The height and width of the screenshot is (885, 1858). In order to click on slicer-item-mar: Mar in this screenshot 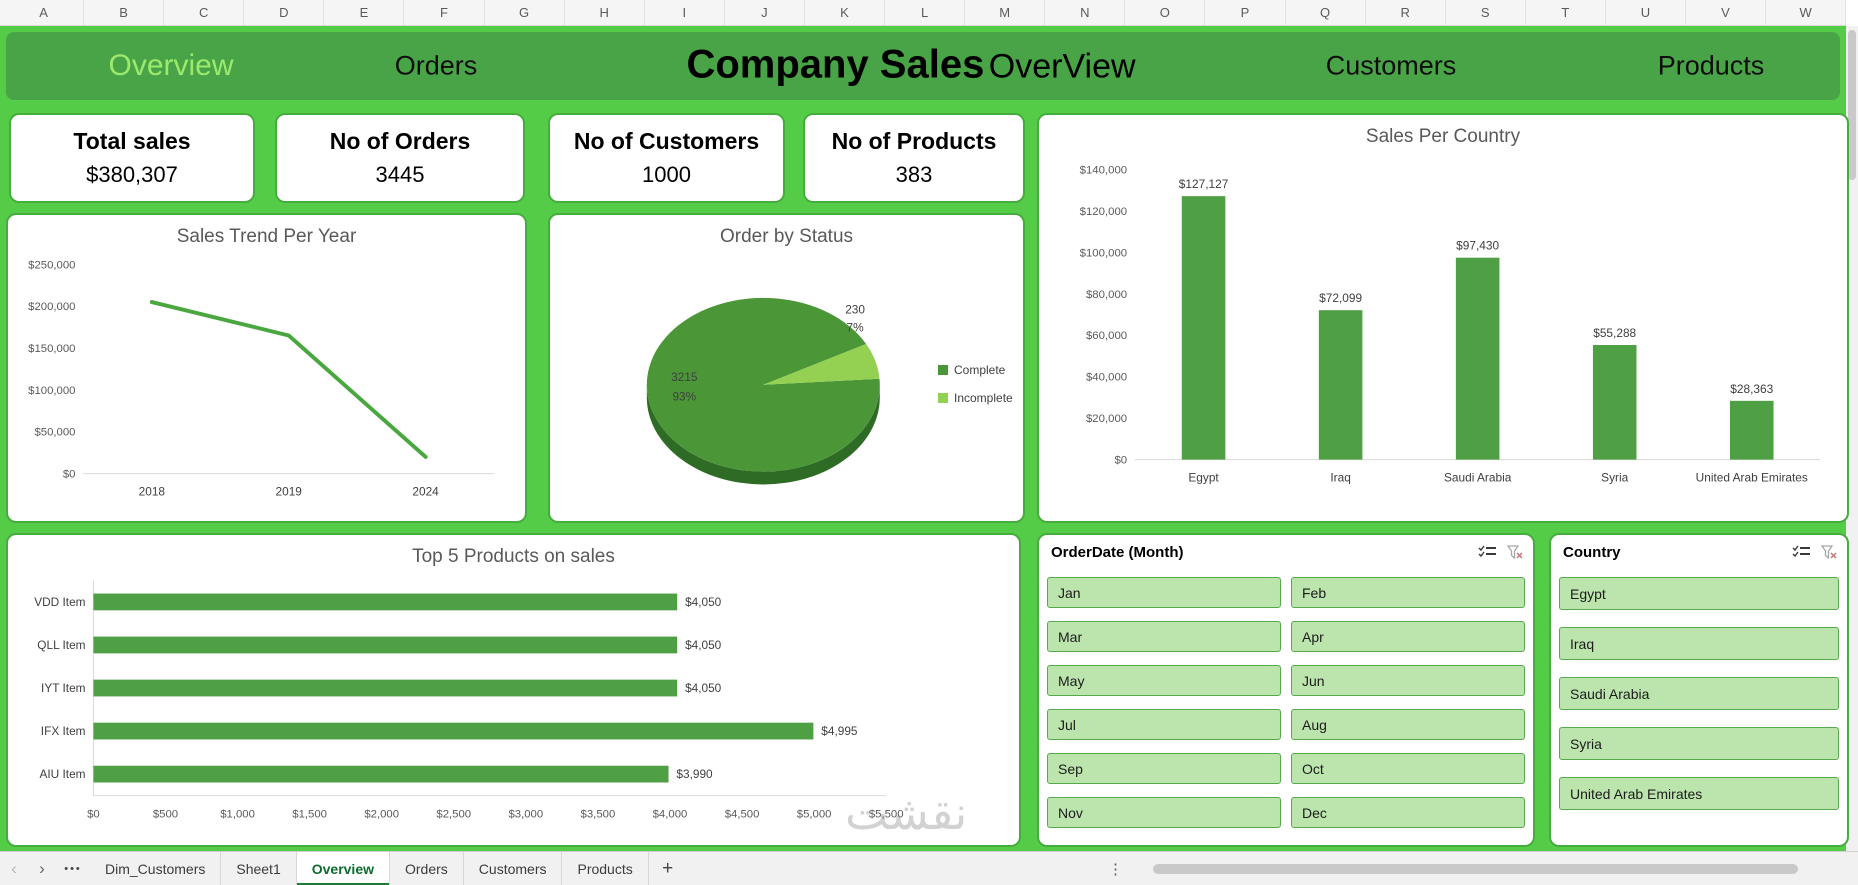, I will do `click(1164, 636)`.